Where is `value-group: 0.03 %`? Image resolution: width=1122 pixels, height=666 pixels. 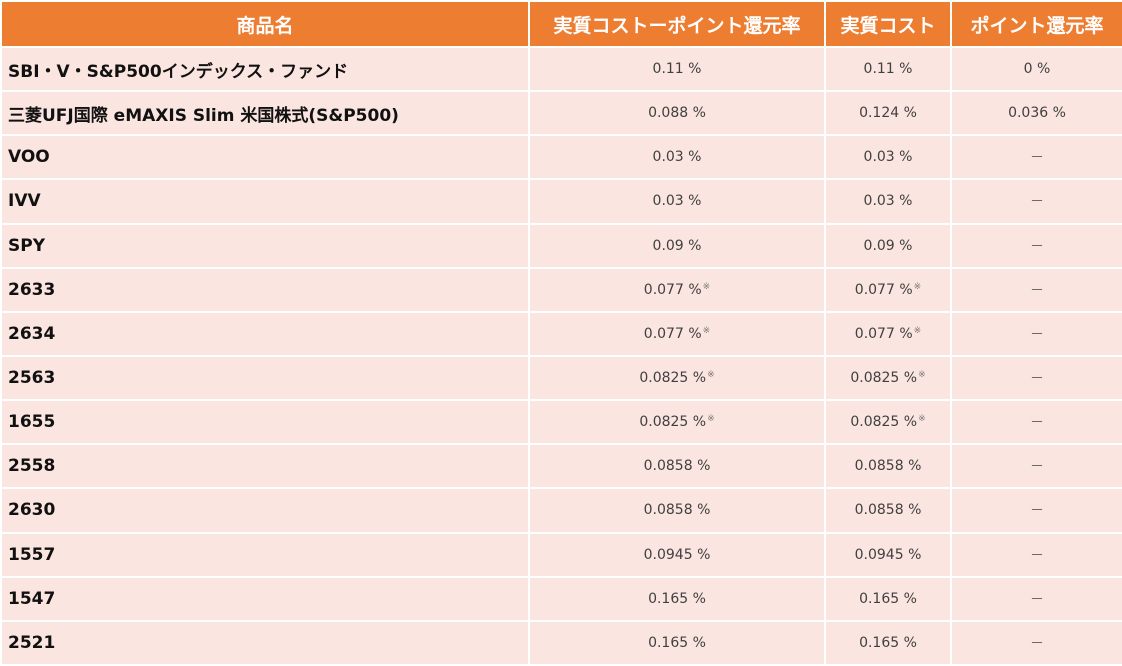
value-group: 0.03 % is located at coordinates (677, 201).